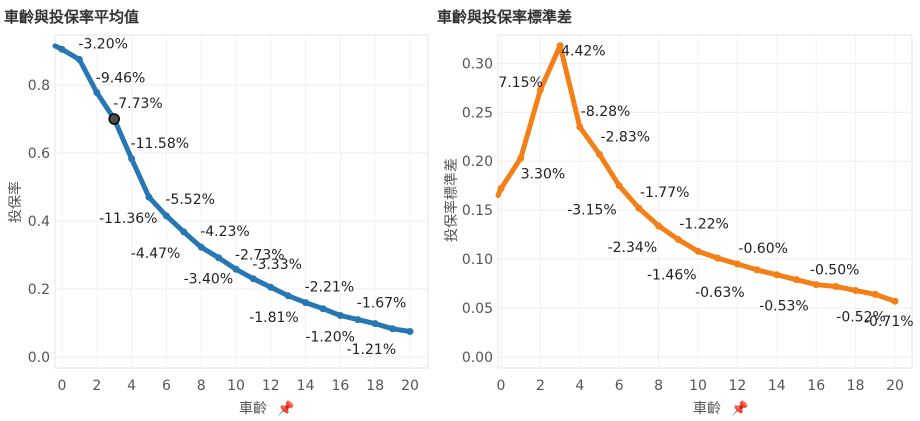 Image resolution: width=920 pixels, height=421 pixels. Describe the element at coordinates (861, 317) in the screenshot. I see `data-label: -0.52%` at that location.